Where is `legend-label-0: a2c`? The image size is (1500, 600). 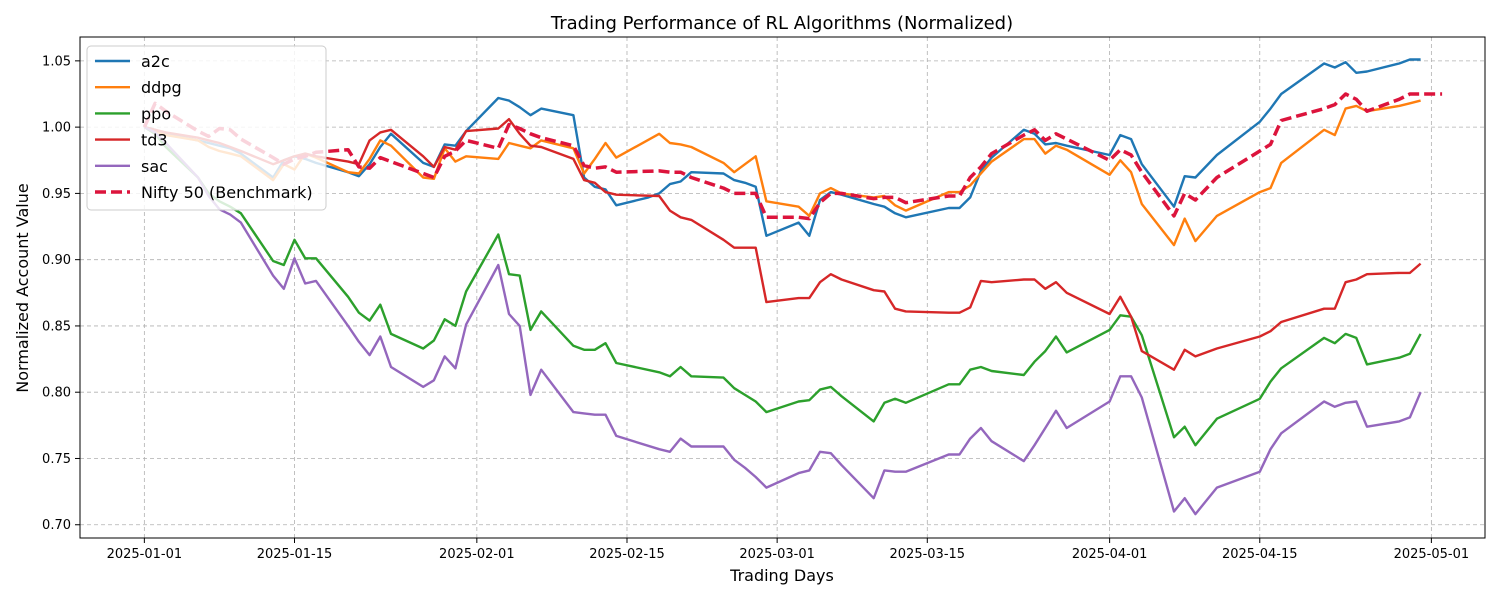
legend-label-0: a2c is located at coordinates (155, 61).